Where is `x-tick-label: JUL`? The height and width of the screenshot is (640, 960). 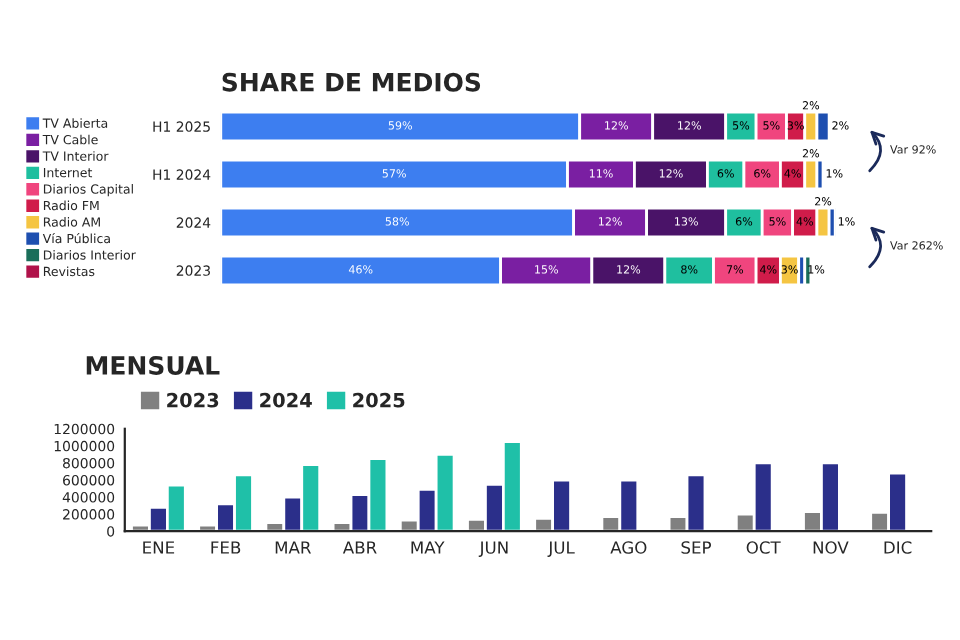 x-tick-label: JUL is located at coordinates (561, 549).